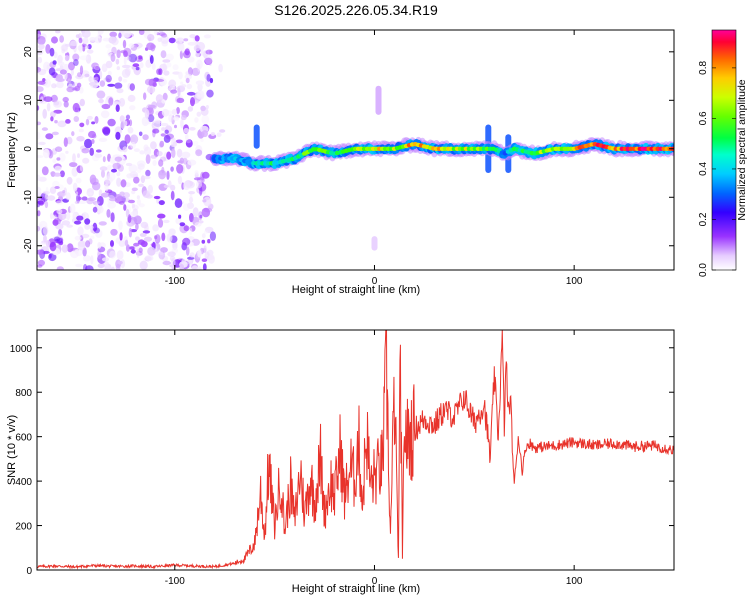 This screenshot has height=600, width=750. I want to click on heatmap-y-axis-label: Frequency (Hz), so click(12, 150).